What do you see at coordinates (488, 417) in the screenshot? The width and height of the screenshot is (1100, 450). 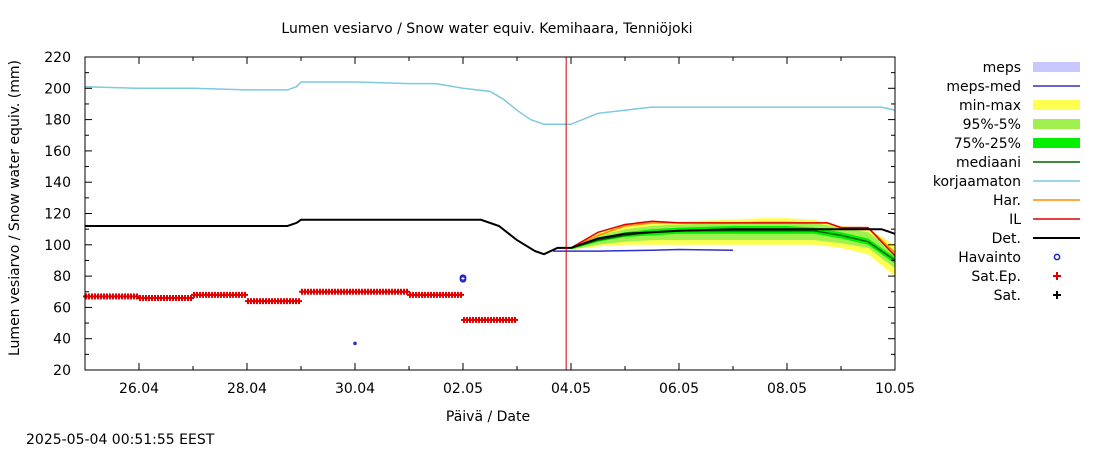 I see `x-axis-label: Päivä / Date` at bounding box center [488, 417].